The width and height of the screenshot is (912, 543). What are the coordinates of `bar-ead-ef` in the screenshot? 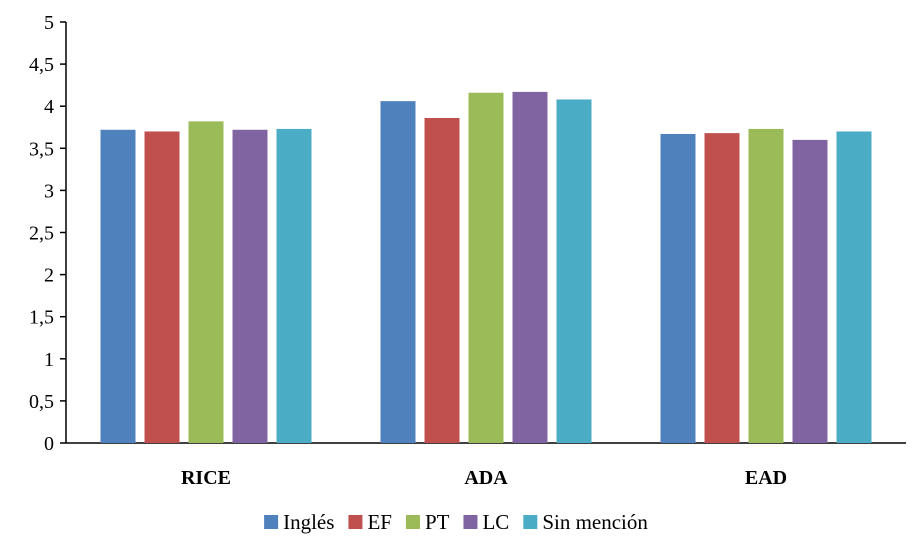 It's located at (722, 288).